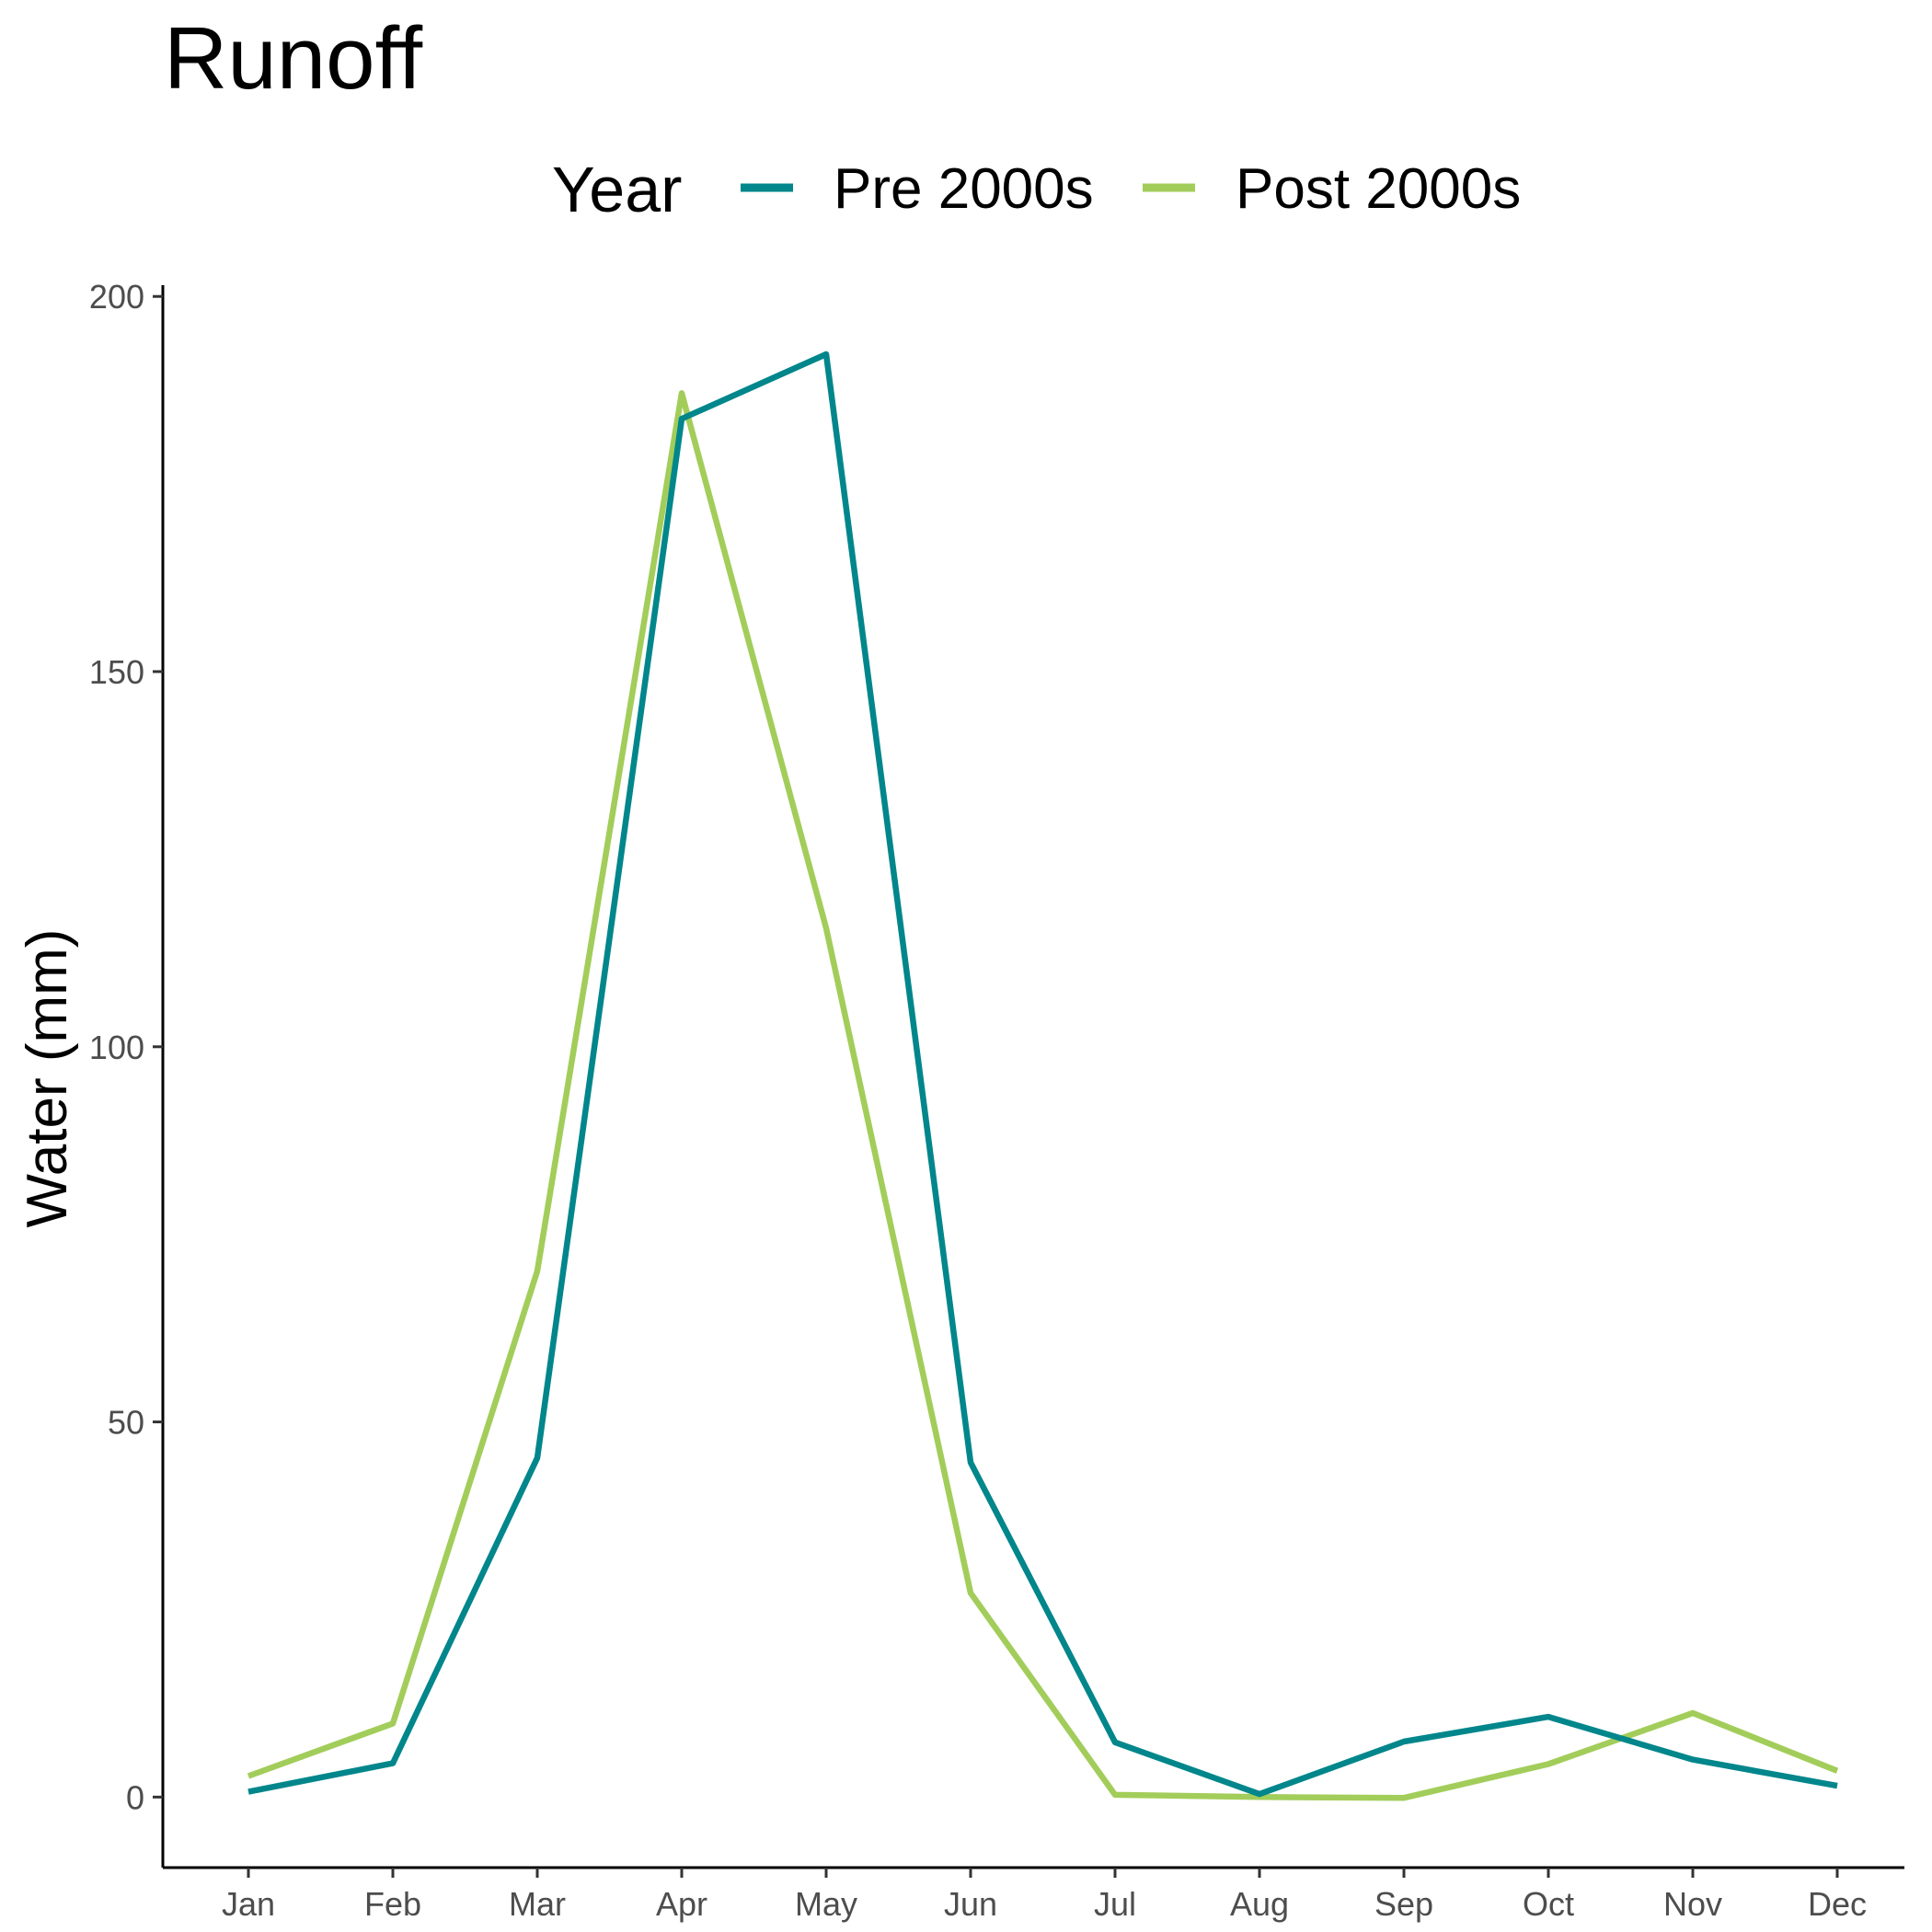 The height and width of the screenshot is (1932, 1932). I want to click on x-tick-label: Jun, so click(970, 1904).